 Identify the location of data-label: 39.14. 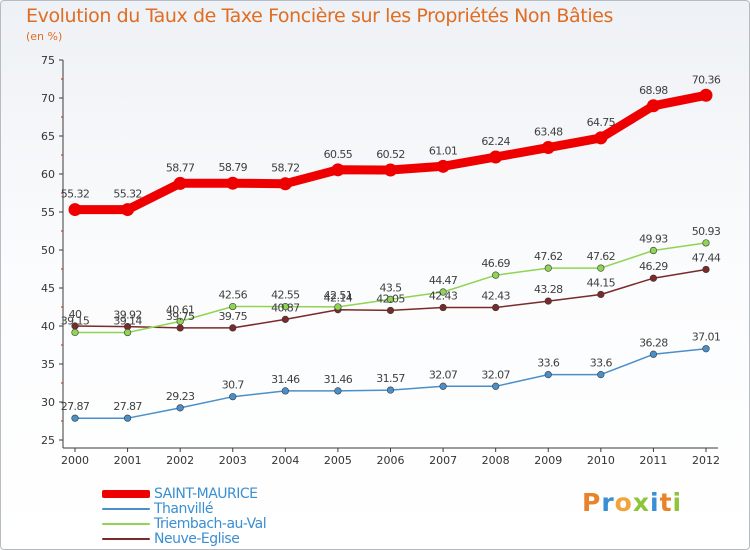
(127, 321).